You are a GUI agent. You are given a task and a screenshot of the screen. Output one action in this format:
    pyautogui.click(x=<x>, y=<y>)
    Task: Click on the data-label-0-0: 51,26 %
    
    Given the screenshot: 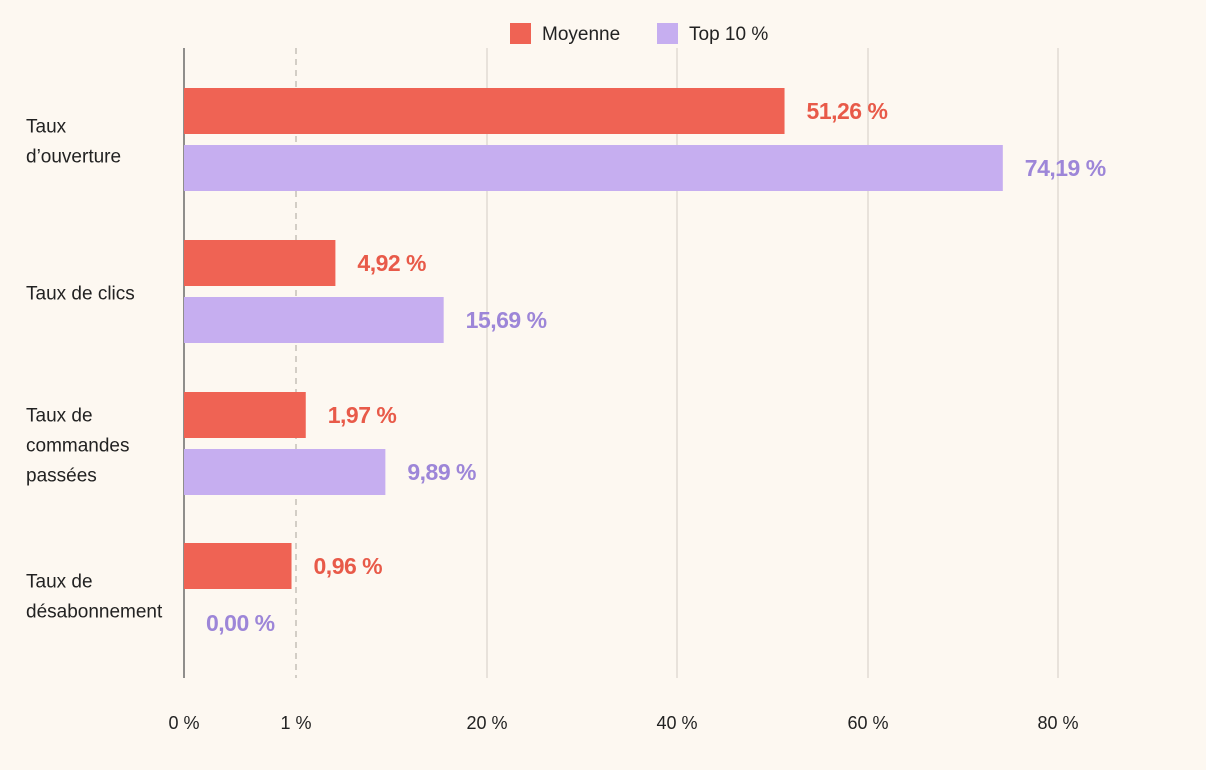 What is the action you would take?
    pyautogui.click(x=847, y=111)
    